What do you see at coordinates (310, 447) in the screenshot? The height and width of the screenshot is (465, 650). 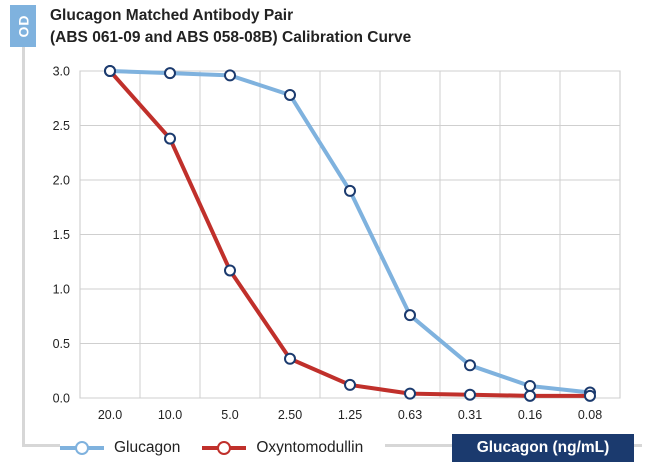 I see `legend-label-oxyntomodullin: Oxyntomodullin` at bounding box center [310, 447].